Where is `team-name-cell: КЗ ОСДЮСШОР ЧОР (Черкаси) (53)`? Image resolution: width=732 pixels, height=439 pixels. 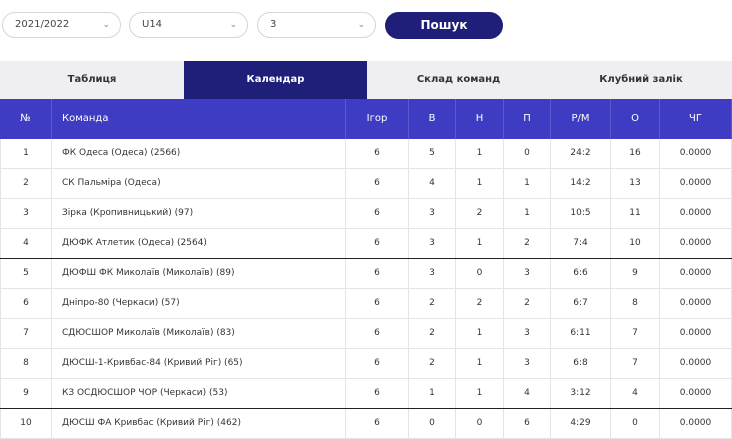
team-name-cell: КЗ ОСДЮСШОР ЧОР (Черкаси) (53) is located at coordinates (199, 393).